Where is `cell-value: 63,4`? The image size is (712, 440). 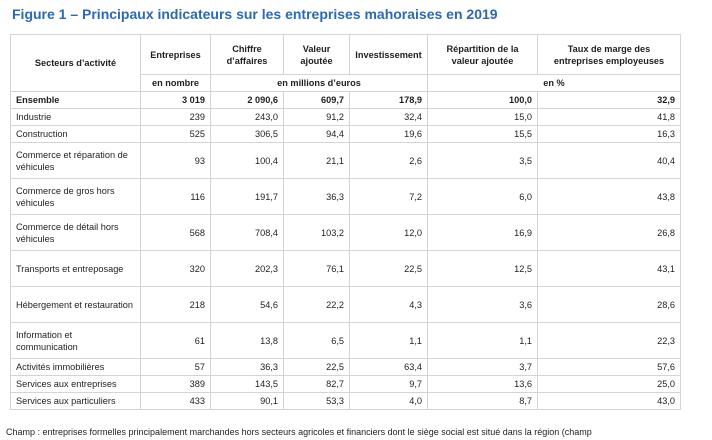
cell-value: 63,4 is located at coordinates (388, 367).